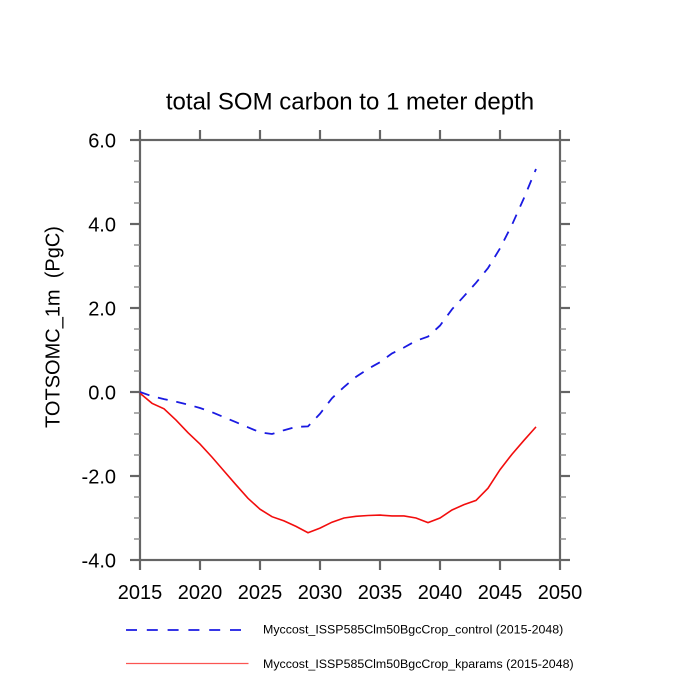 Image resolution: width=700 pixels, height=700 pixels. I want to click on svg-text: 2050, so click(560, 593).